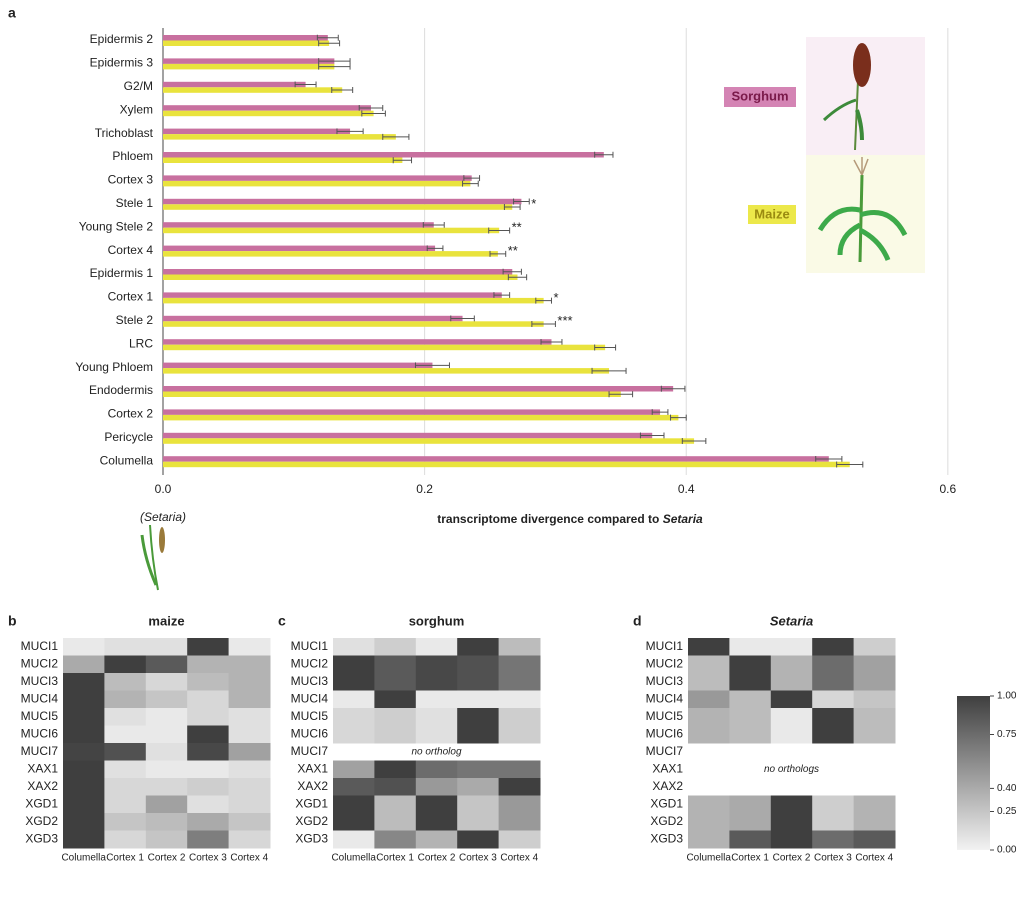 The height and width of the screenshot is (920, 1025). What do you see at coordinates (124, 133) in the screenshot?
I see `y-tick-label: Trichoblast` at bounding box center [124, 133].